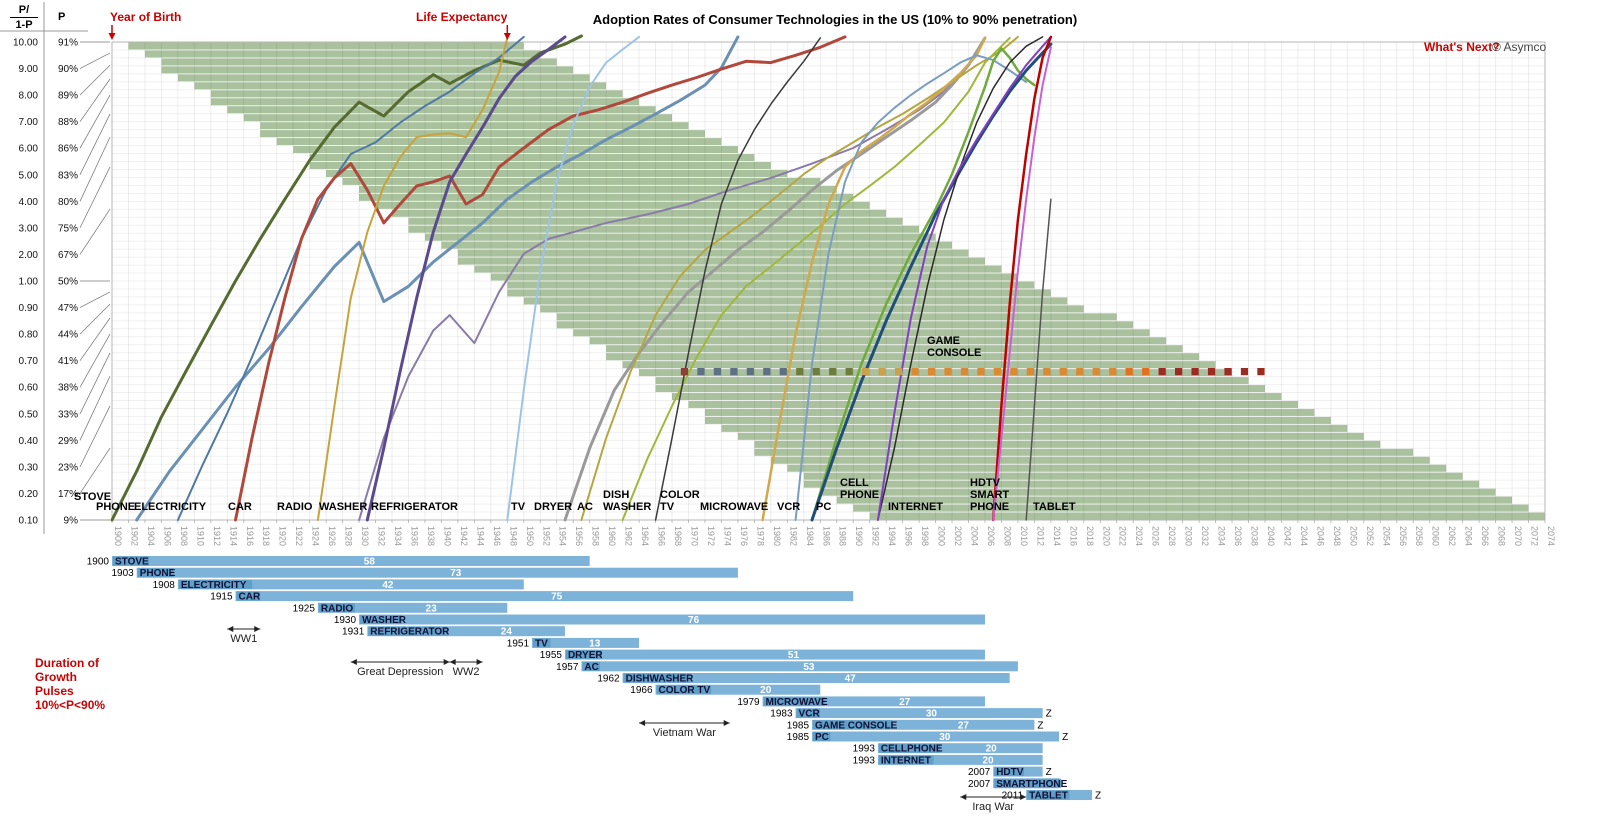 The width and height of the screenshot is (1600, 834). What do you see at coordinates (1287, 536) in the screenshot?
I see `x-tick-label: 2042` at bounding box center [1287, 536].